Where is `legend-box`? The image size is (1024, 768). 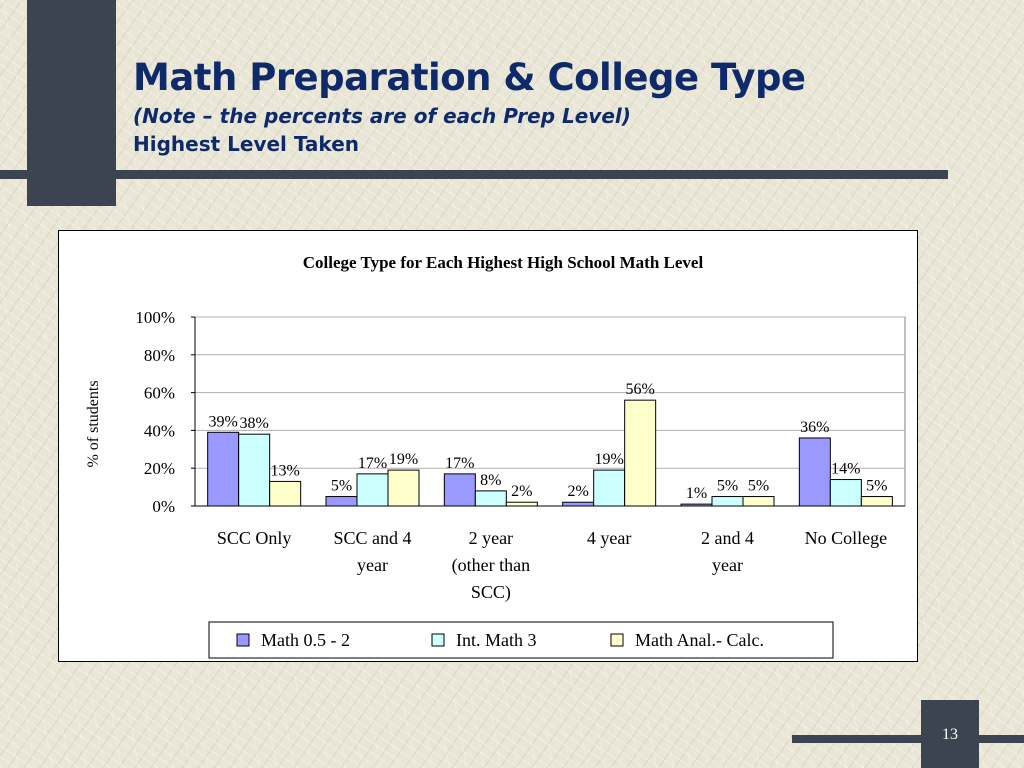 legend-box is located at coordinates (521, 640).